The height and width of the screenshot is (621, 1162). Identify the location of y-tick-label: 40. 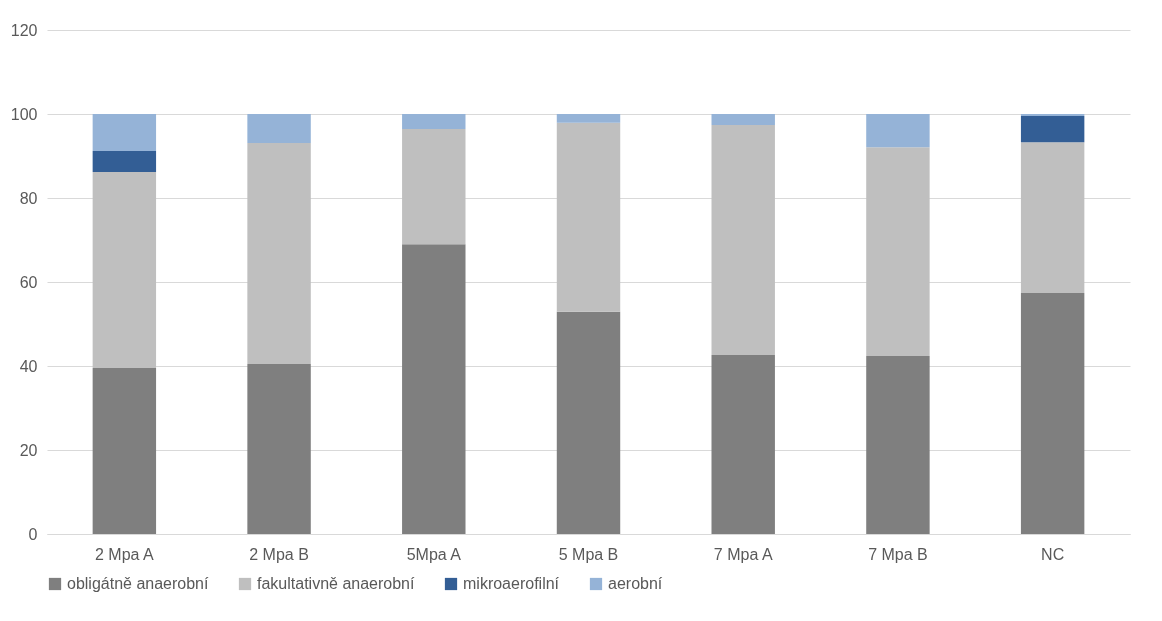
(28, 366).